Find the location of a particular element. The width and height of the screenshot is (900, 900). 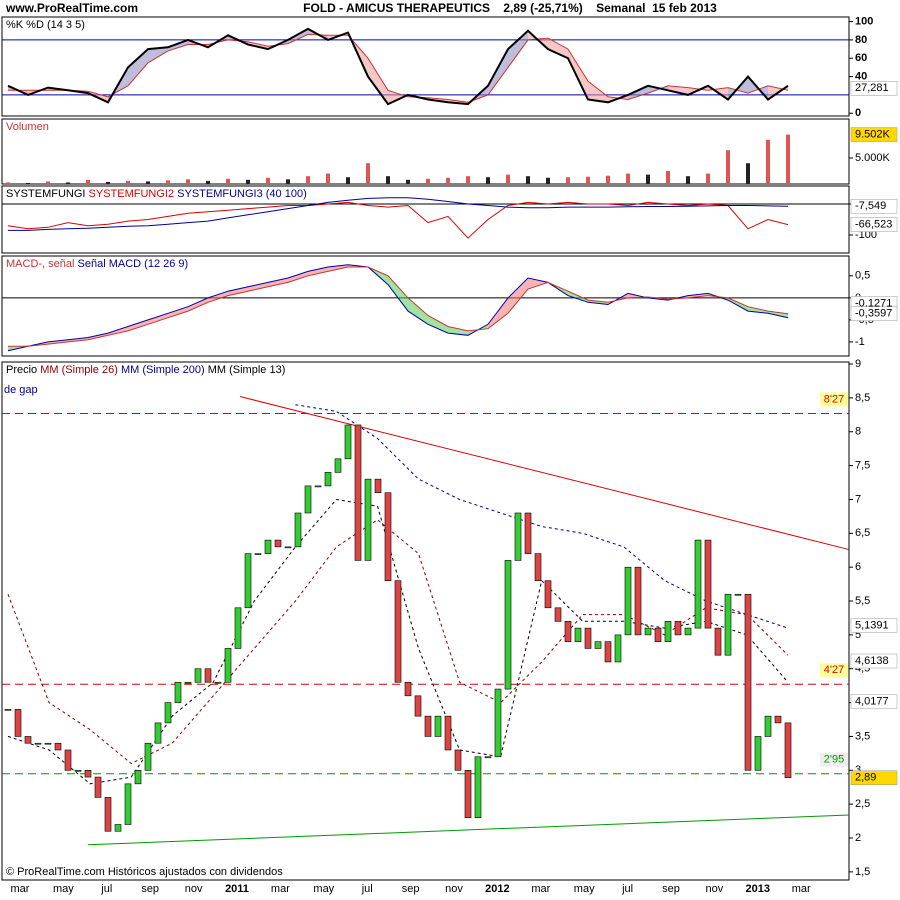

value-label: 4,6138 is located at coordinates (872, 661).